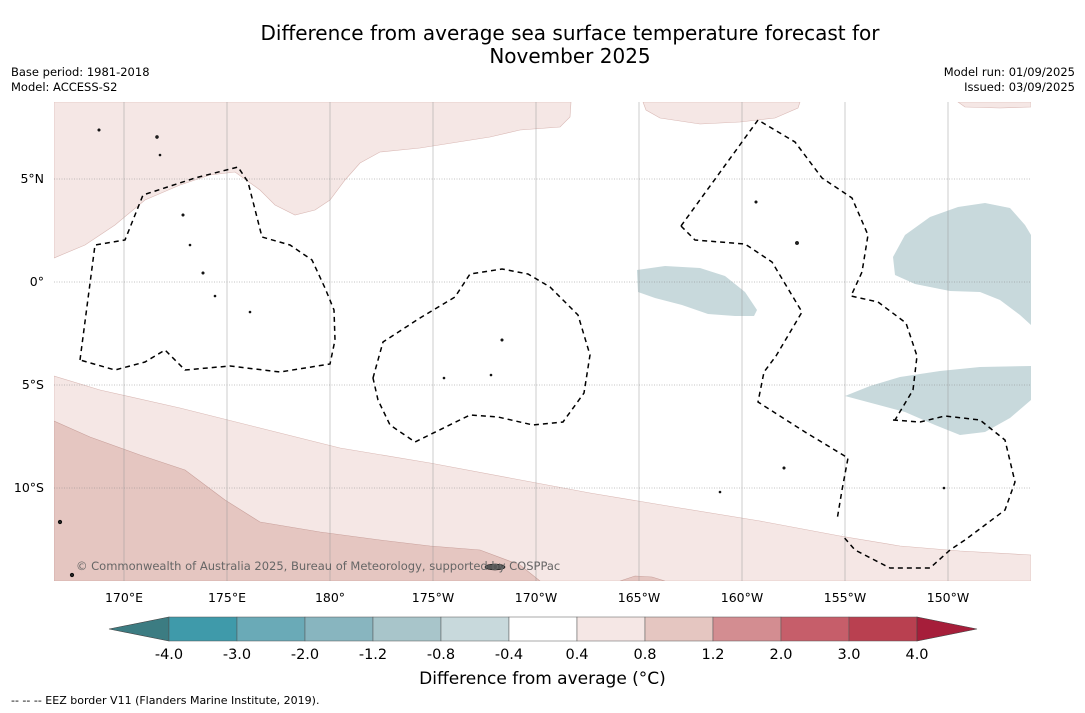 The width and height of the screenshot is (1085, 713). I want to click on warm-anomaly-region-south-west, so click(297, 500).